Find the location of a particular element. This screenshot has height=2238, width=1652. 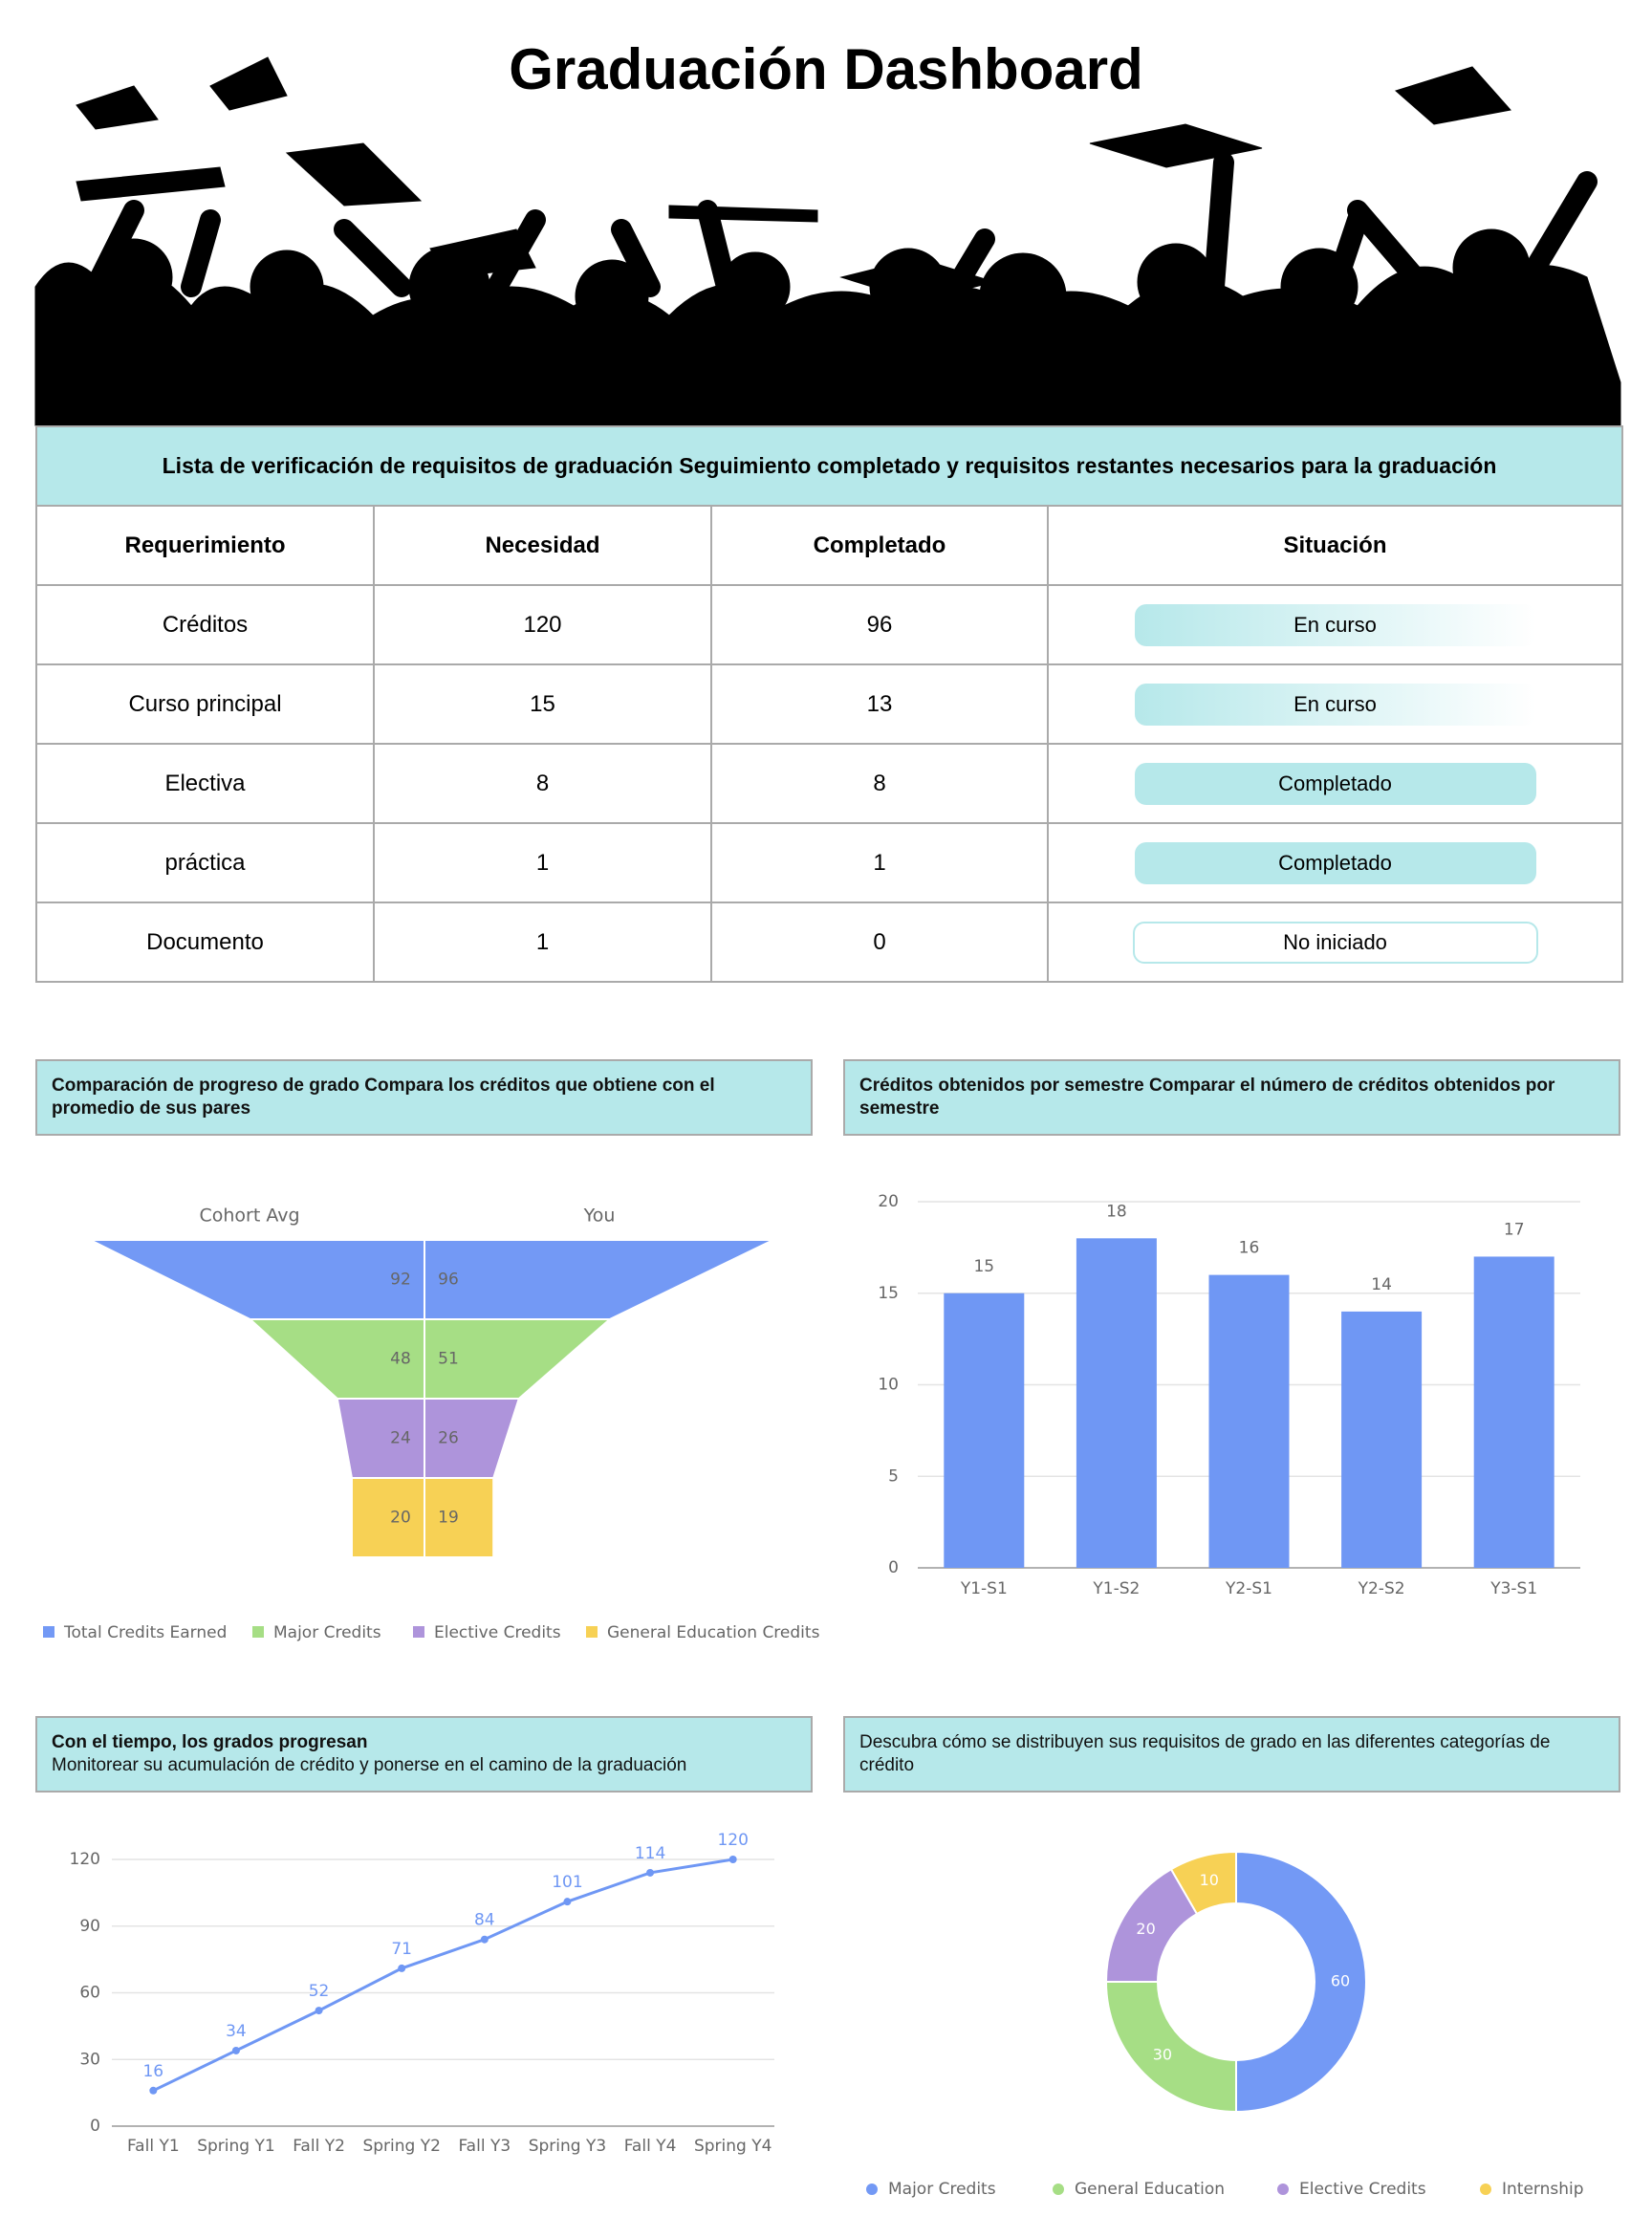

column-header: Completado is located at coordinates (879, 545).